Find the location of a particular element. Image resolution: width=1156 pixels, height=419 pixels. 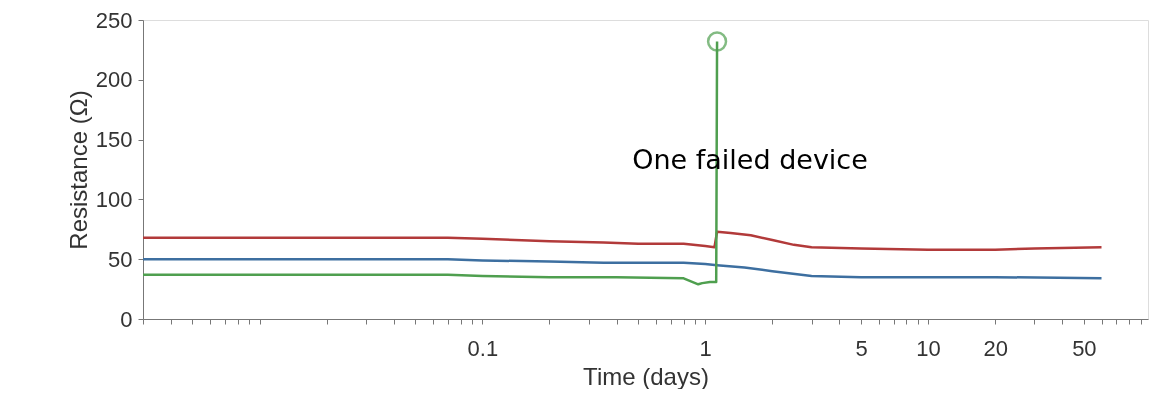

y-tick-label: 100 is located at coordinates (114, 199).